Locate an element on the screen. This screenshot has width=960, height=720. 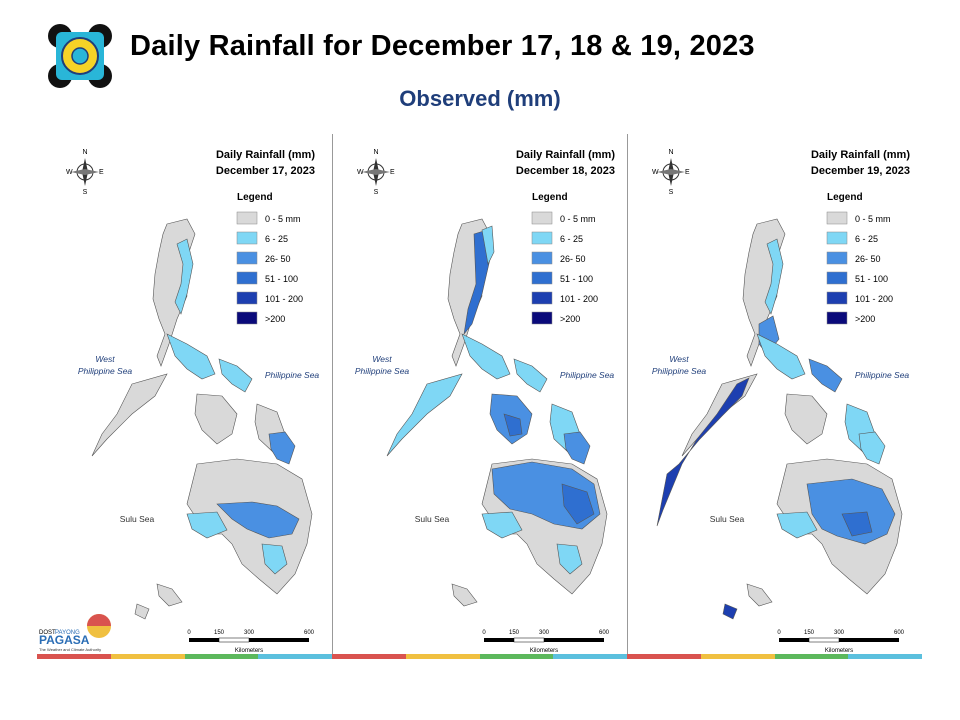
legend-label-5: >200 is located at coordinates (275, 319).